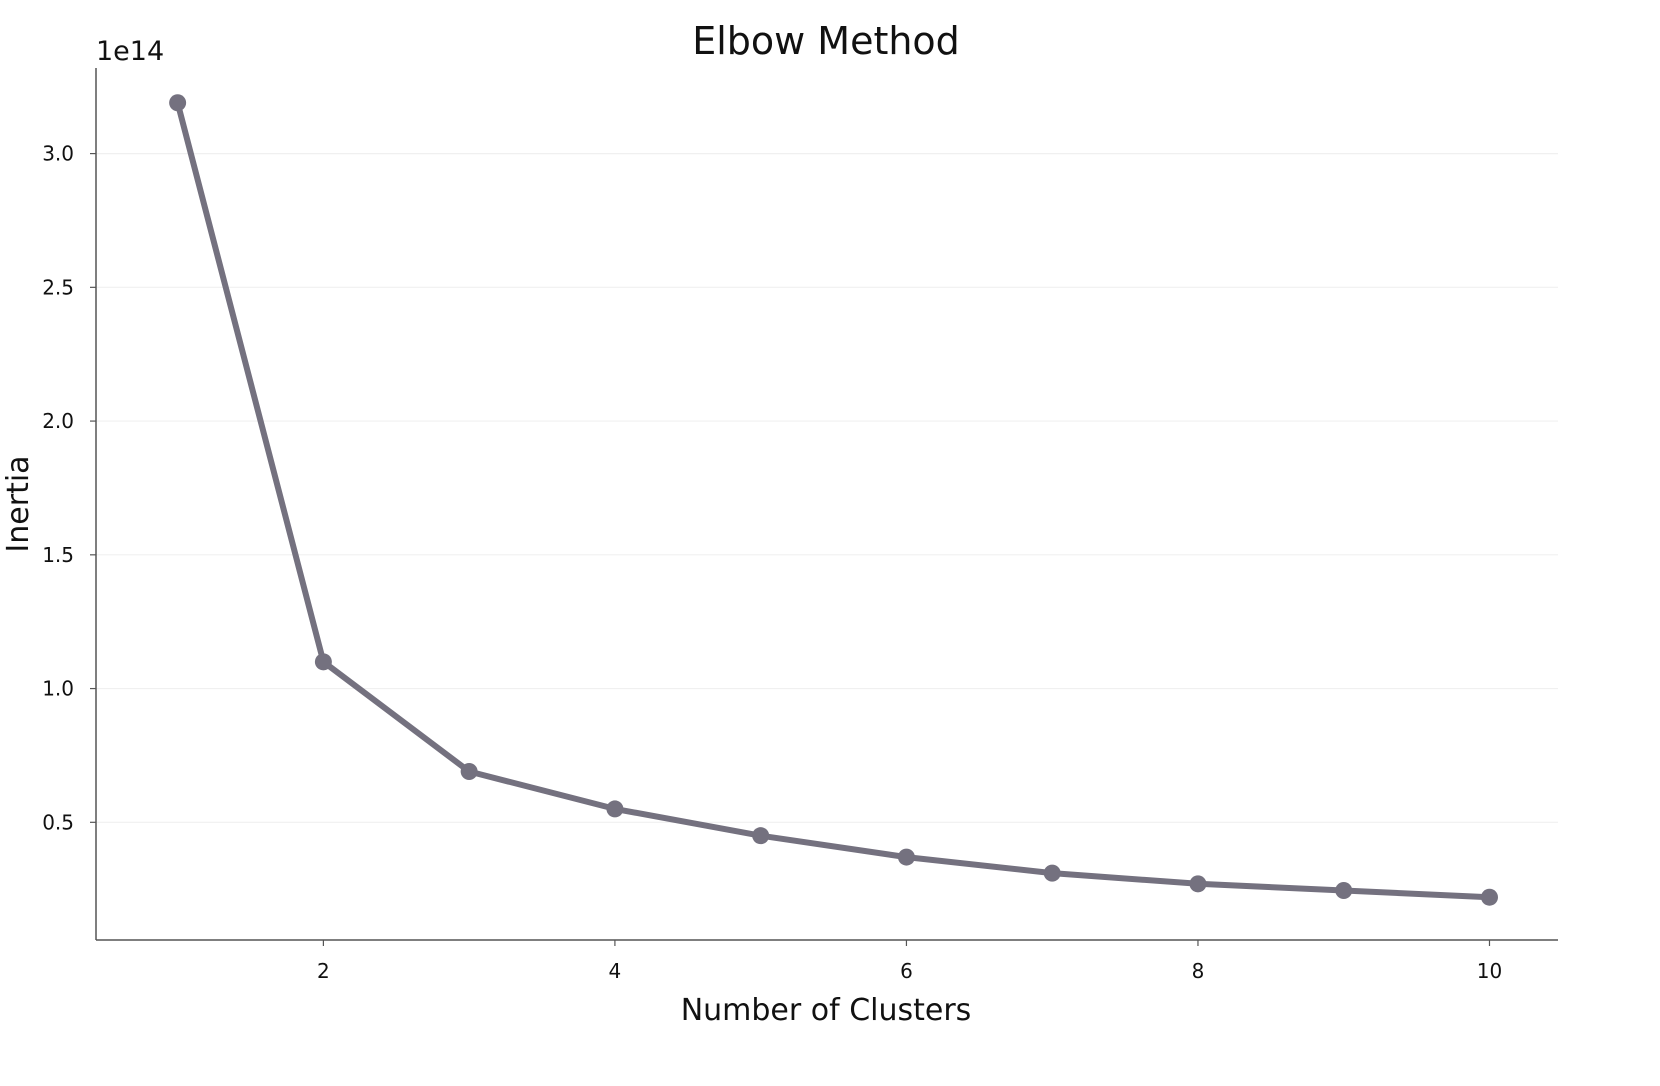 Image resolution: width=1660 pixels, height=1086 pixels. Describe the element at coordinates (826, 1010) in the screenshot. I see `x-axis-label: Number of Clusters` at that location.